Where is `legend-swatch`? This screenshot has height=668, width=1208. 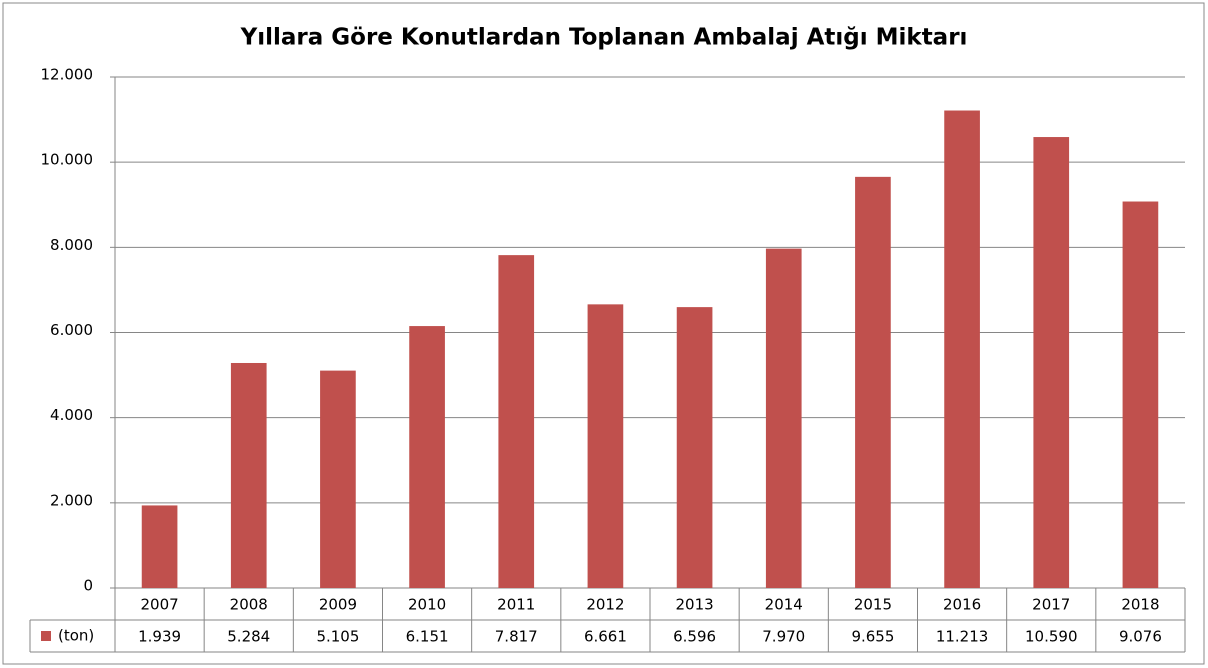 legend-swatch is located at coordinates (46, 636).